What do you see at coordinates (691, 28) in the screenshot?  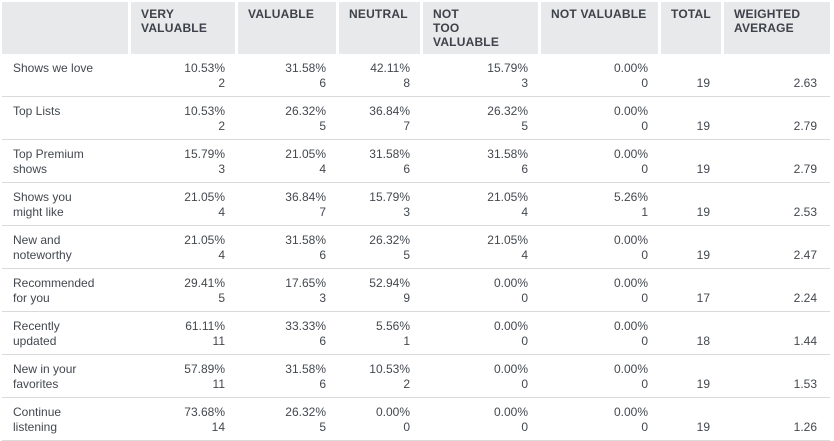 I see `column-header-total: TOTAL` at bounding box center [691, 28].